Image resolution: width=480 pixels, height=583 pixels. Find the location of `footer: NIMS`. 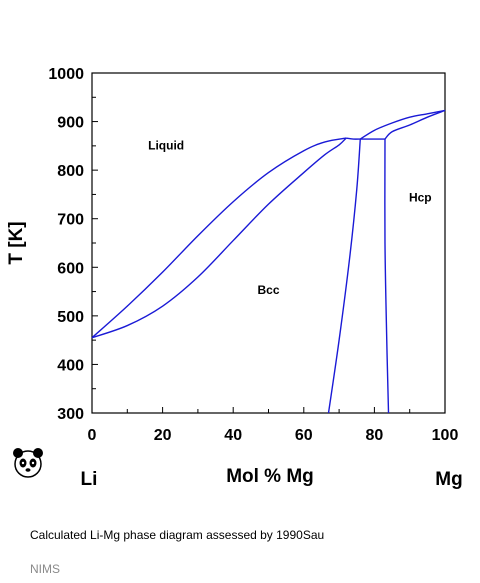

footer: NIMS is located at coordinates (45, 569).